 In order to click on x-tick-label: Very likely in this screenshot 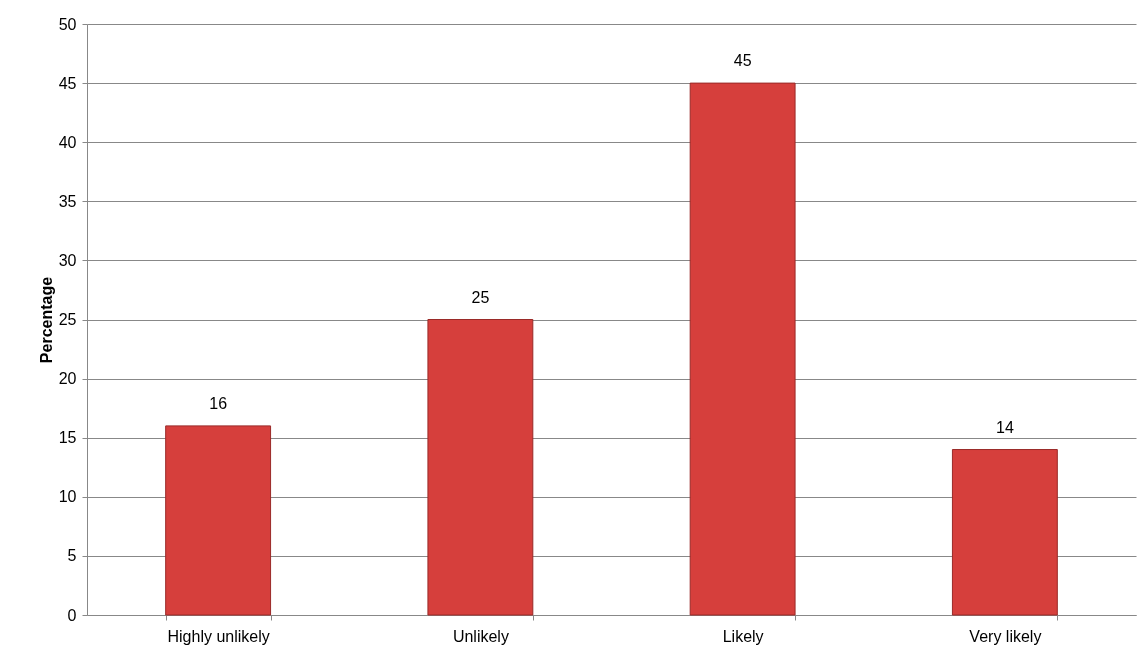, I will do `click(1005, 636)`.